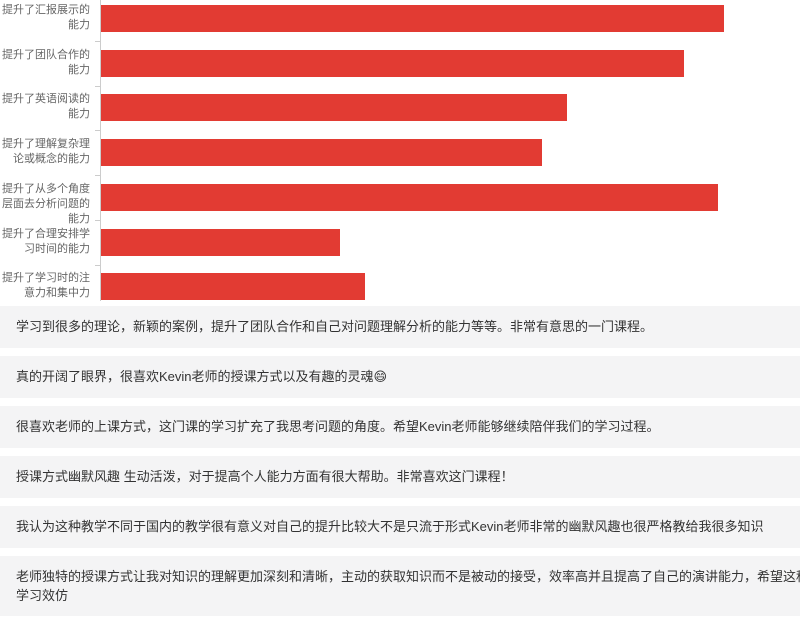  I want to click on category-axis-line, so click(100, 150).